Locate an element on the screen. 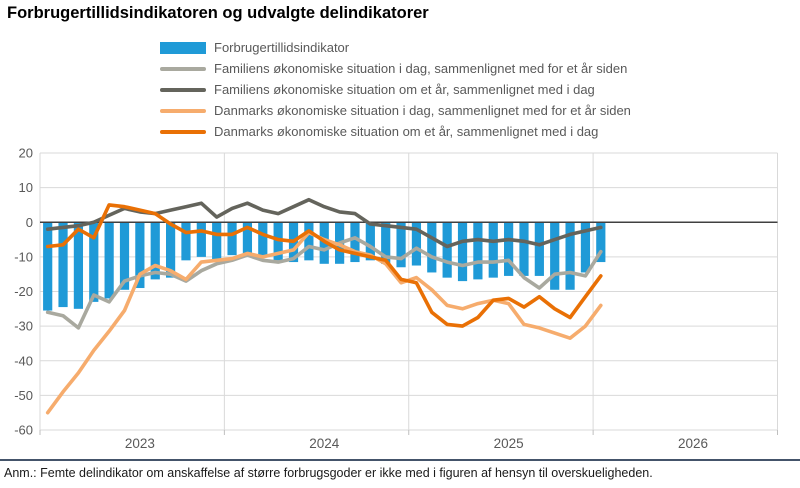 The image size is (800, 488). footnote-divider is located at coordinates (400, 460).